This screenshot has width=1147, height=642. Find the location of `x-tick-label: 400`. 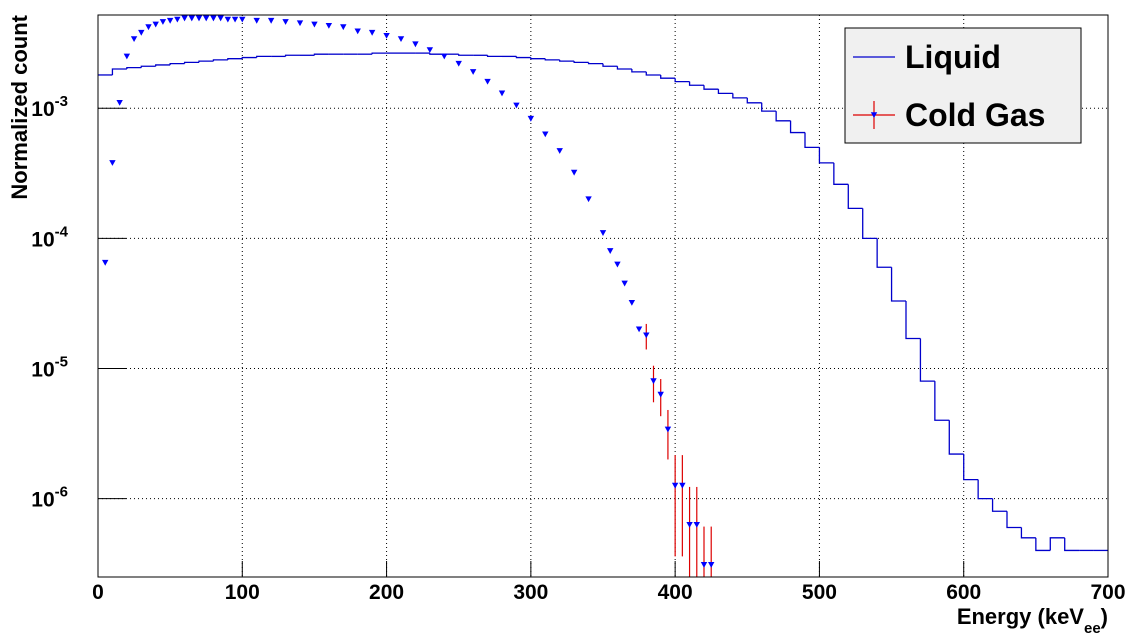

x-tick-label: 400 is located at coordinates (675, 592).